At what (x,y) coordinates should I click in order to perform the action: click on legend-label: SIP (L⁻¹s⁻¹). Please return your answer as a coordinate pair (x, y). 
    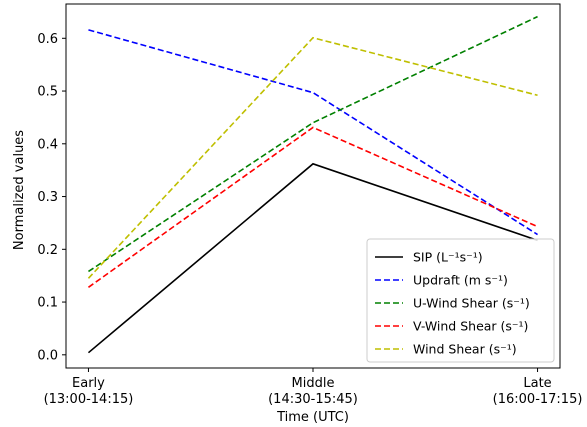
    Looking at the image, I should click on (448, 257).